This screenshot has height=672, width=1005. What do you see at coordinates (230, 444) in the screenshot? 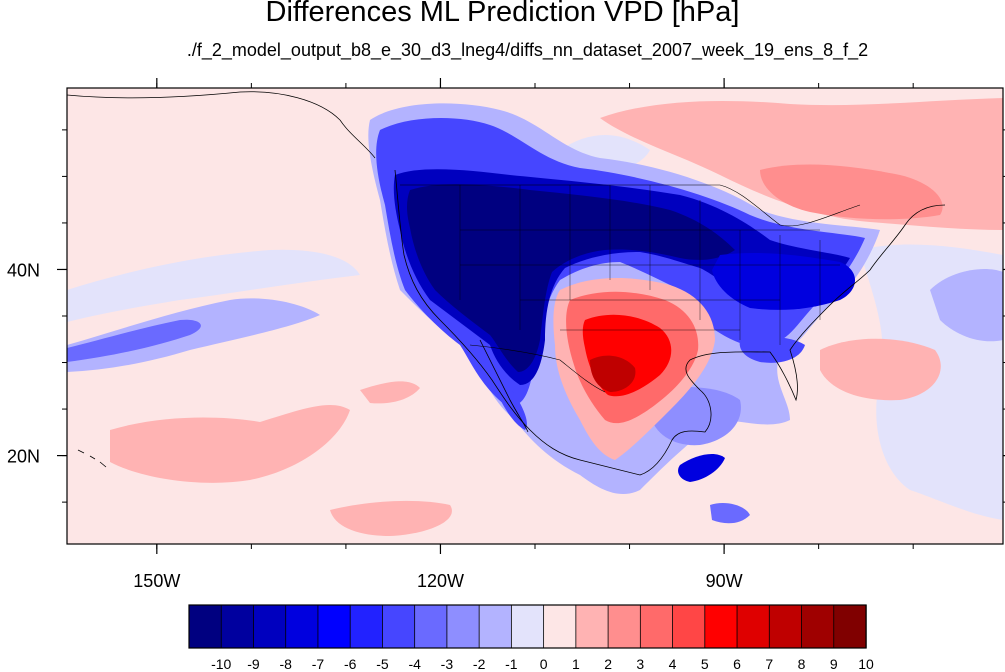
I see `pacific-red-patch` at bounding box center [230, 444].